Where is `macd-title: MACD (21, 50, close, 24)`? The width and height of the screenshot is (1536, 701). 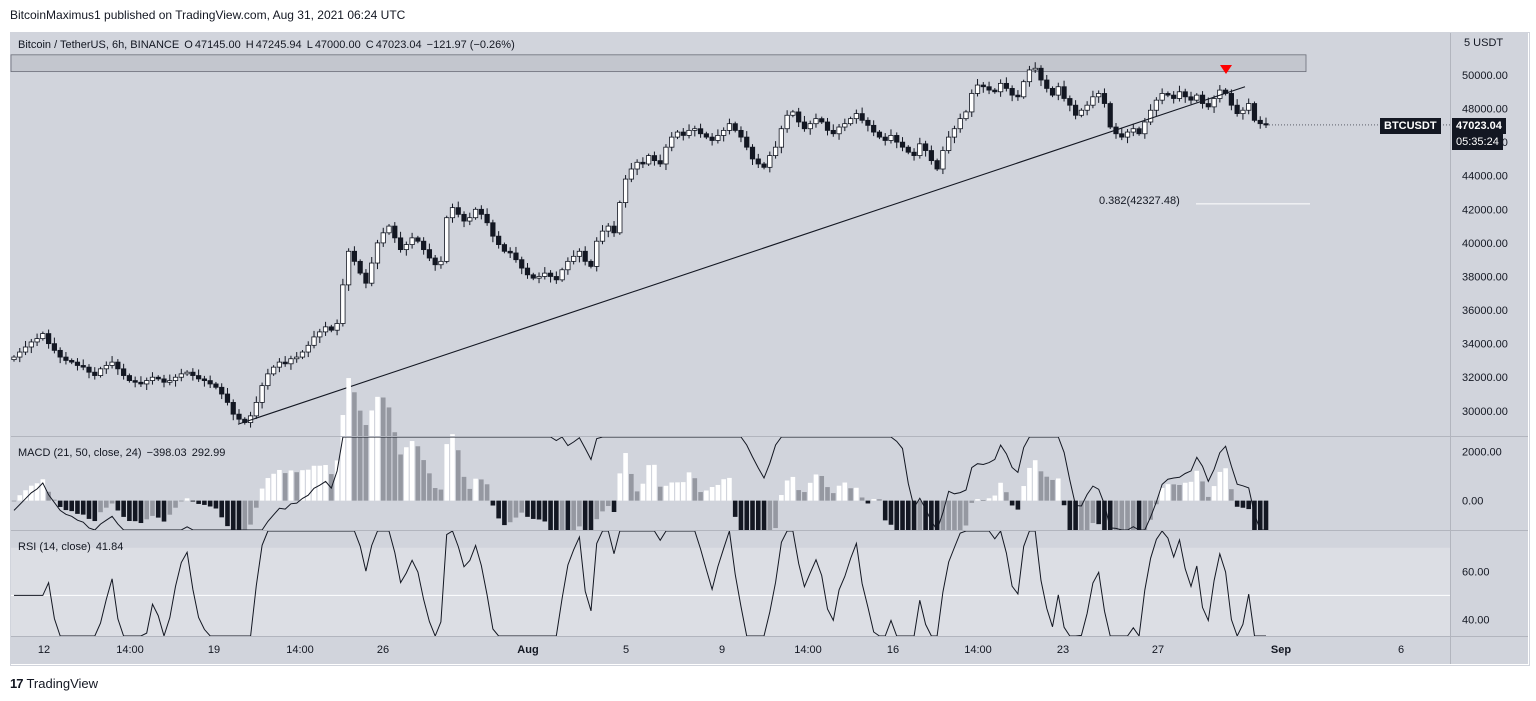
macd-title: MACD (21, 50, close, 24) is located at coordinates (80, 453).